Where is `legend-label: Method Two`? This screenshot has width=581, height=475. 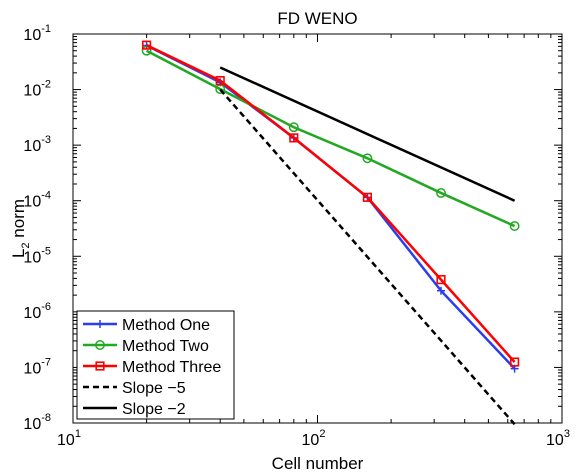
legend-label: Method Two is located at coordinates (165, 346).